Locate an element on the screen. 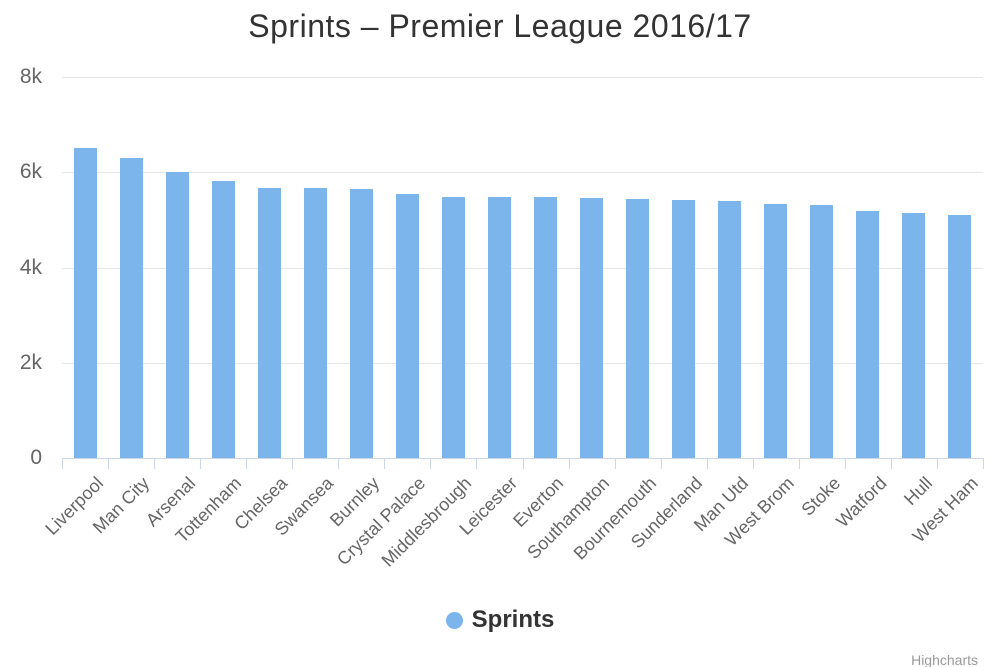  bar-middlesbrough is located at coordinates (453, 327).